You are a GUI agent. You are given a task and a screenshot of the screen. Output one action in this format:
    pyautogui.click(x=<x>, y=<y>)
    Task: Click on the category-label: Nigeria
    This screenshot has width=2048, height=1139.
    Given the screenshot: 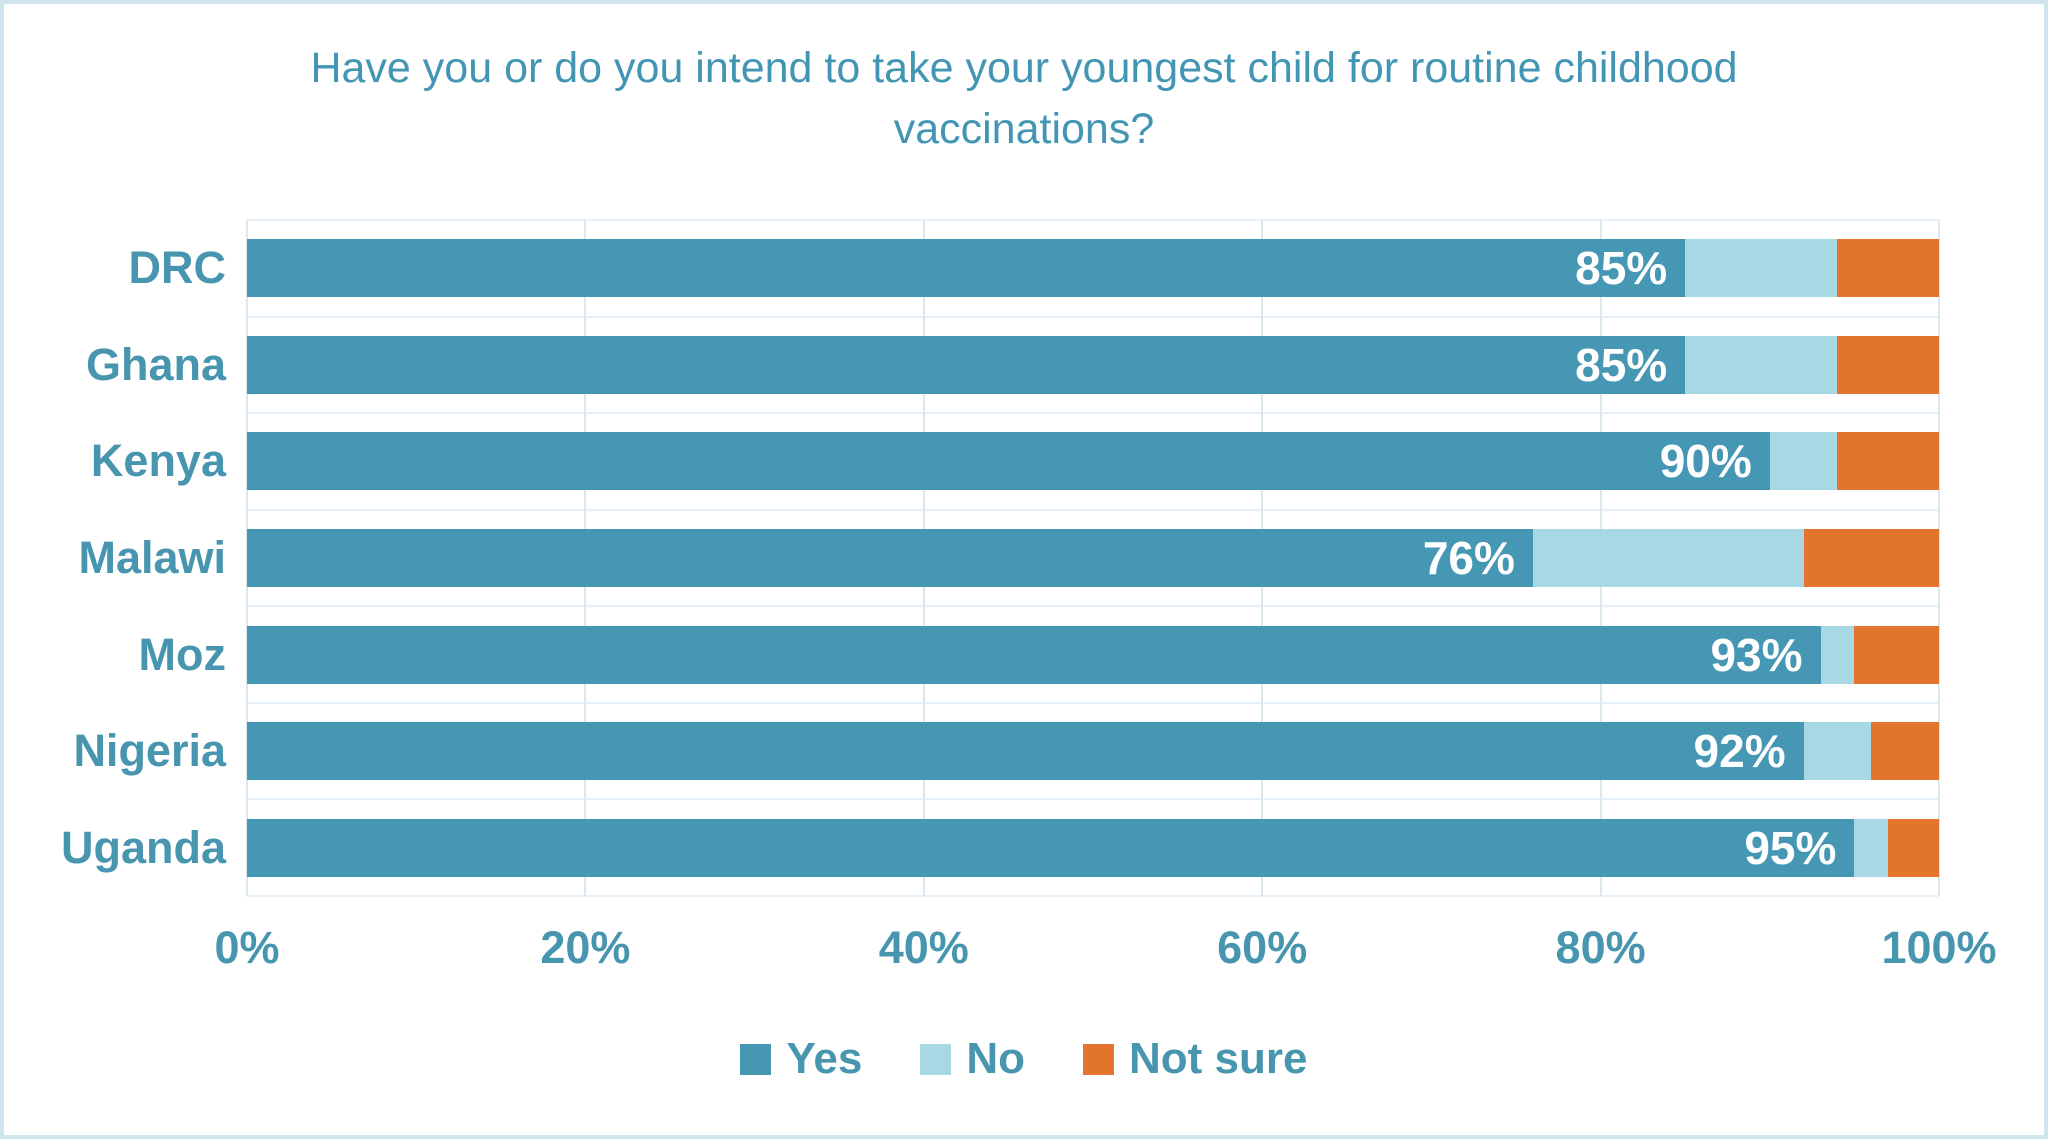 What is the action you would take?
    pyautogui.click(x=149, y=751)
    